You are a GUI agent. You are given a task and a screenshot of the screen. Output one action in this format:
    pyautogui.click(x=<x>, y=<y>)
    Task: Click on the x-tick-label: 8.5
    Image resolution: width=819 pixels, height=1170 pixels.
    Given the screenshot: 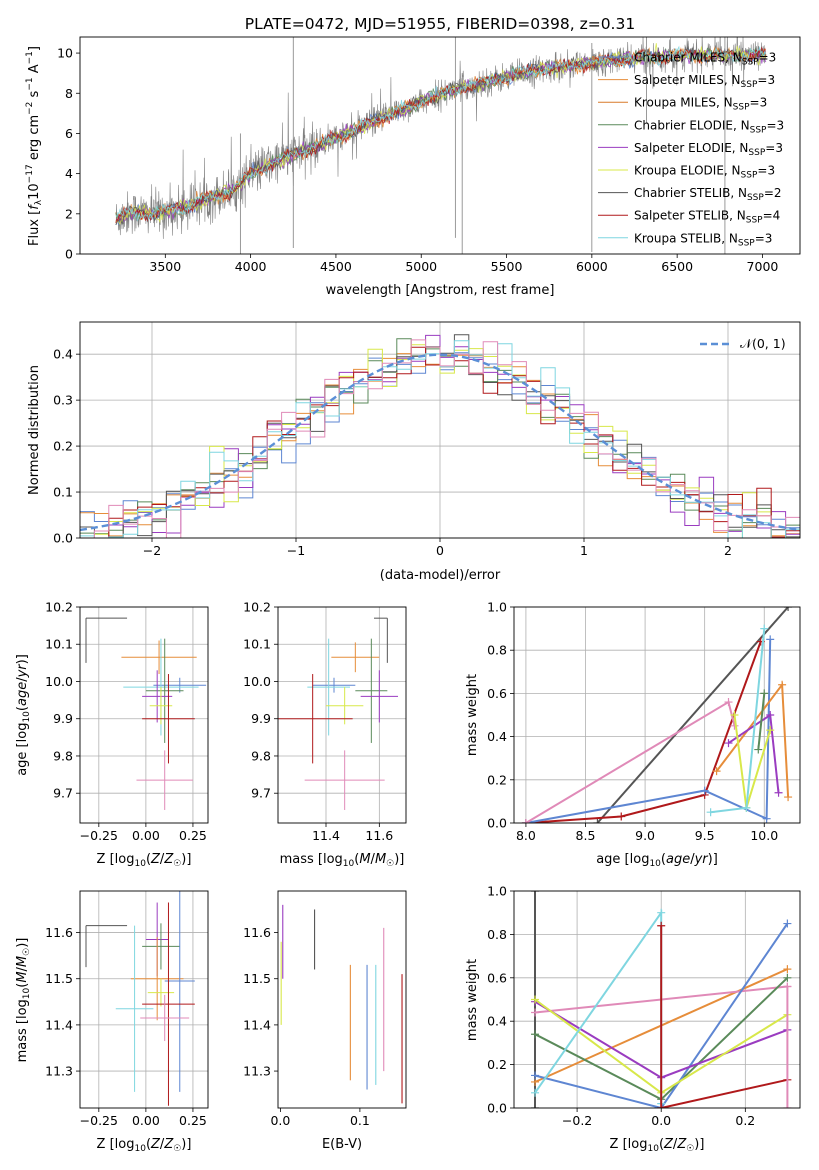 What is the action you would take?
    pyautogui.click(x=586, y=835)
    